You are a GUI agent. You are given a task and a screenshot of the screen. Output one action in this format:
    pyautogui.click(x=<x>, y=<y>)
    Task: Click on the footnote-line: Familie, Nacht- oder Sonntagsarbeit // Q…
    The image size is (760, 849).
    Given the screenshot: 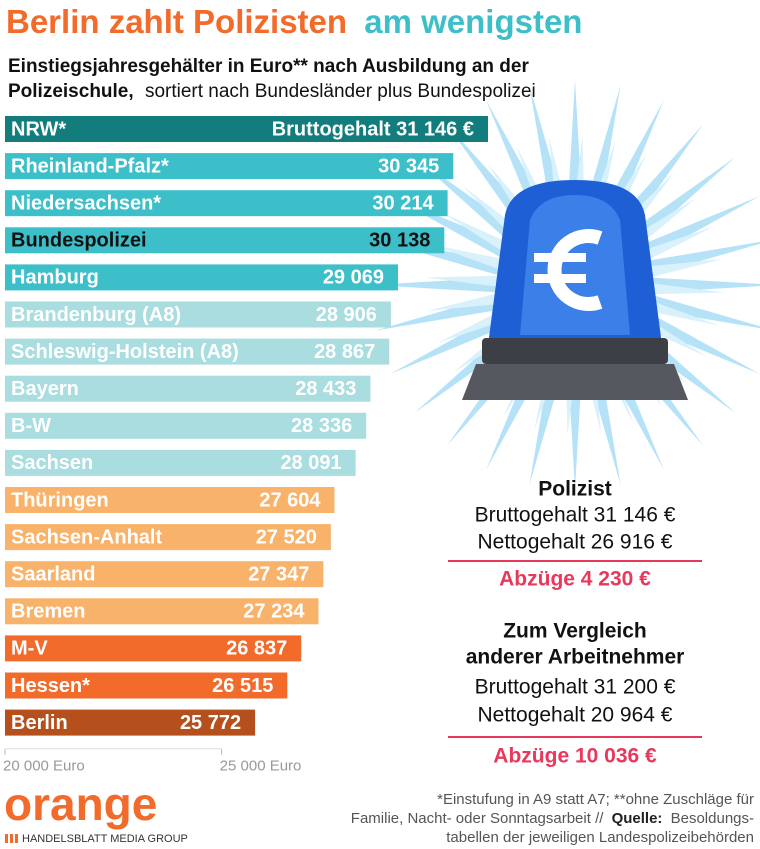 What is the action you would take?
    pyautogui.click(x=552, y=818)
    